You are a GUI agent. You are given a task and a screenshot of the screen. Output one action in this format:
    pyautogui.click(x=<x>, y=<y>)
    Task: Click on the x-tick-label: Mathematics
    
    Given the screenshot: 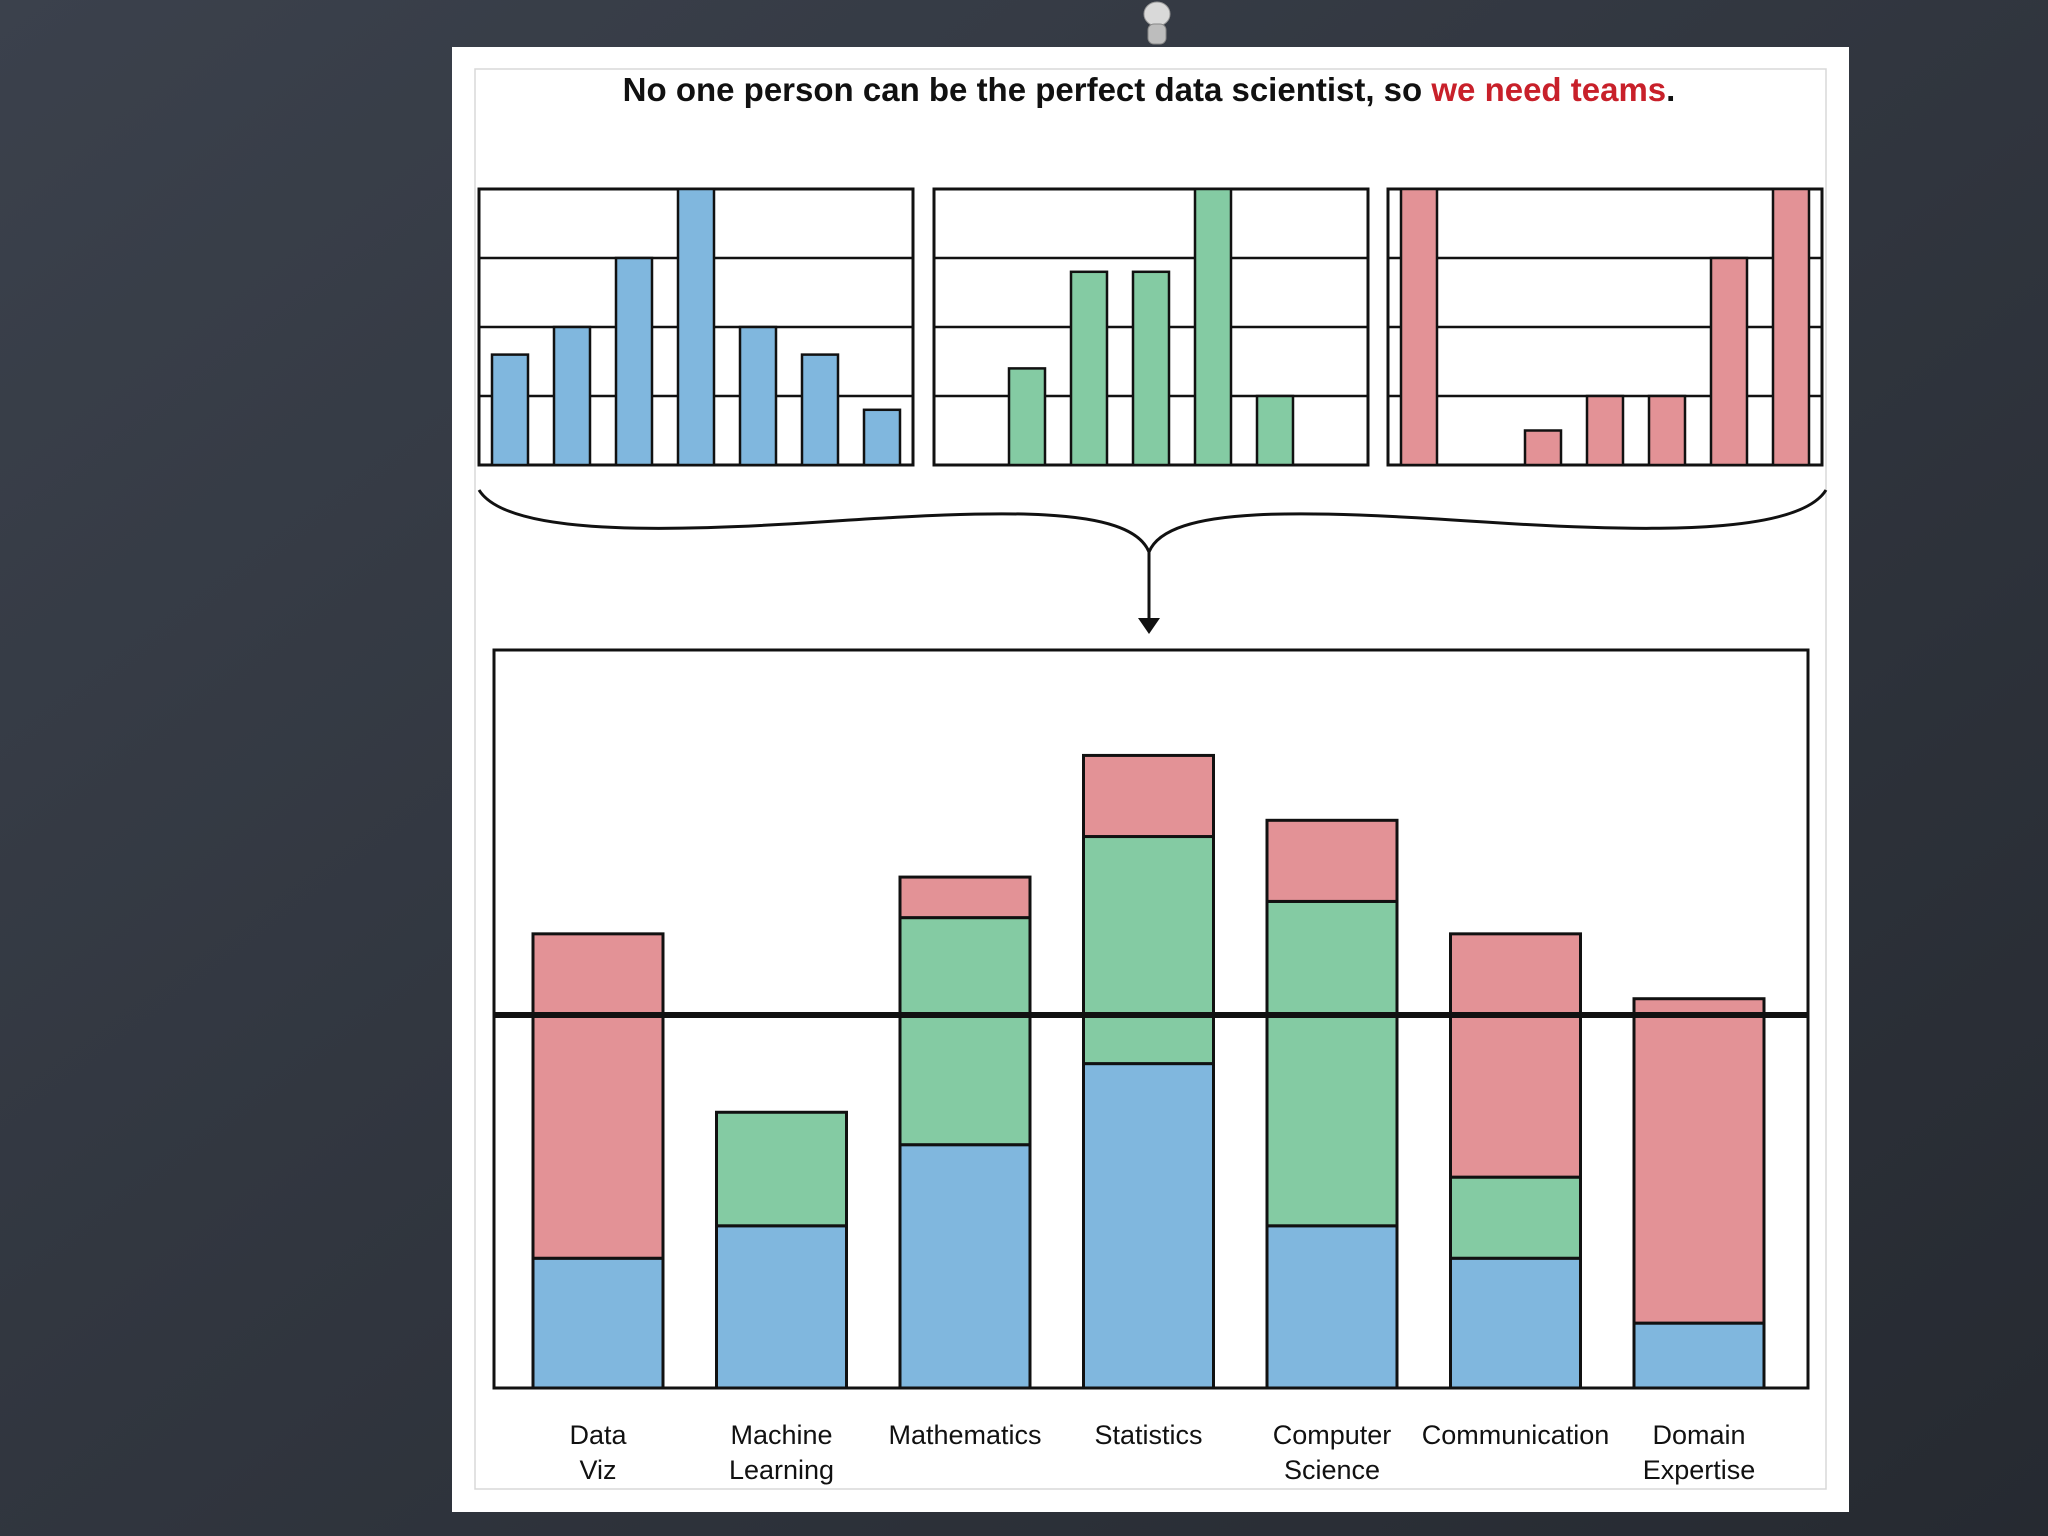 What is the action you would take?
    pyautogui.click(x=965, y=1435)
    